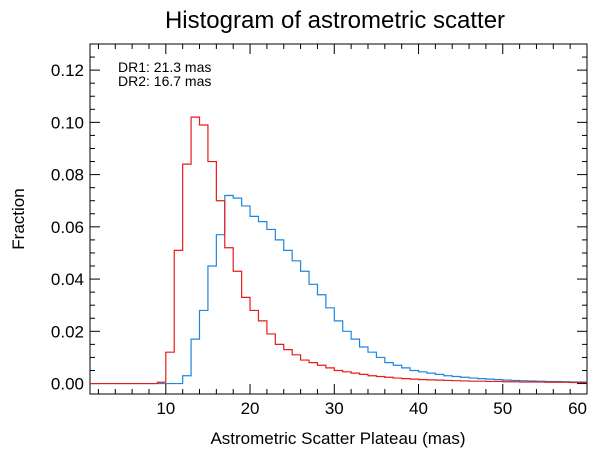 The image size is (602, 450). Describe the element at coordinates (67, 279) in the screenshot. I see `y-tick-label: 0.04` at that location.